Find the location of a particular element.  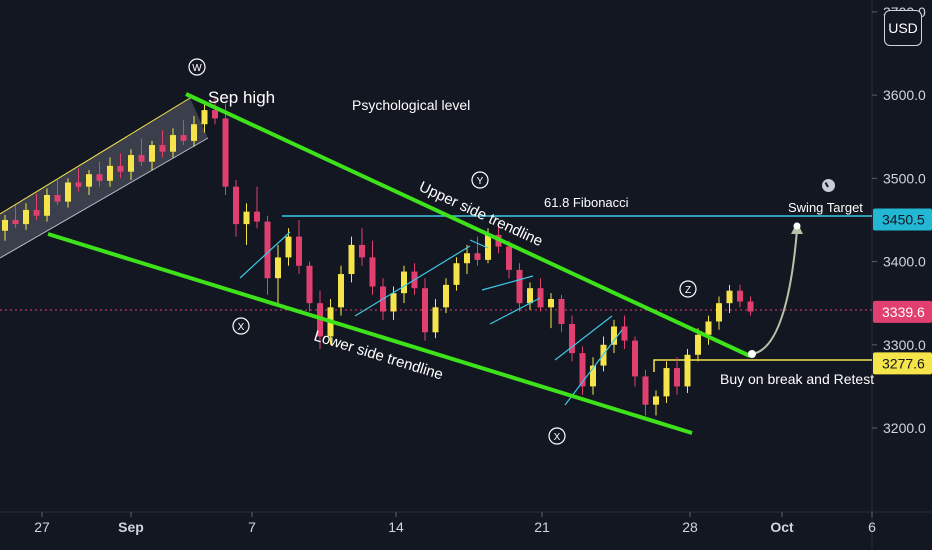

price-tick-label: 3200.0 is located at coordinates (904, 428).